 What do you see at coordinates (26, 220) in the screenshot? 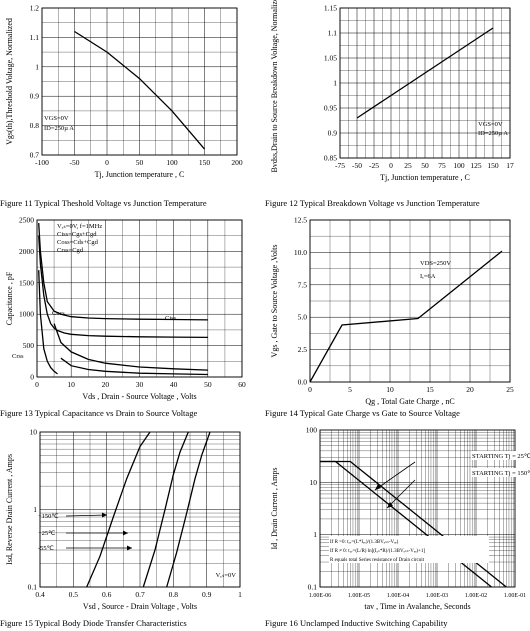
I see `y-tick-label: 2500` at bounding box center [26, 220].